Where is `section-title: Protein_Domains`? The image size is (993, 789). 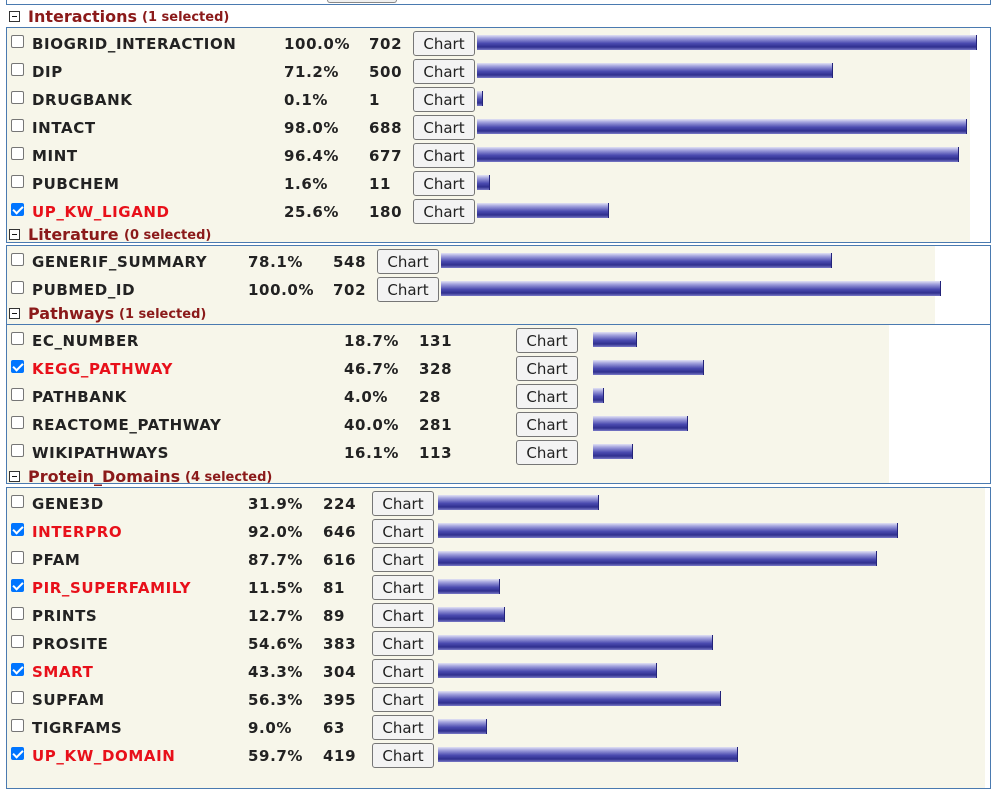 section-title: Protein_Domains is located at coordinates (104, 476).